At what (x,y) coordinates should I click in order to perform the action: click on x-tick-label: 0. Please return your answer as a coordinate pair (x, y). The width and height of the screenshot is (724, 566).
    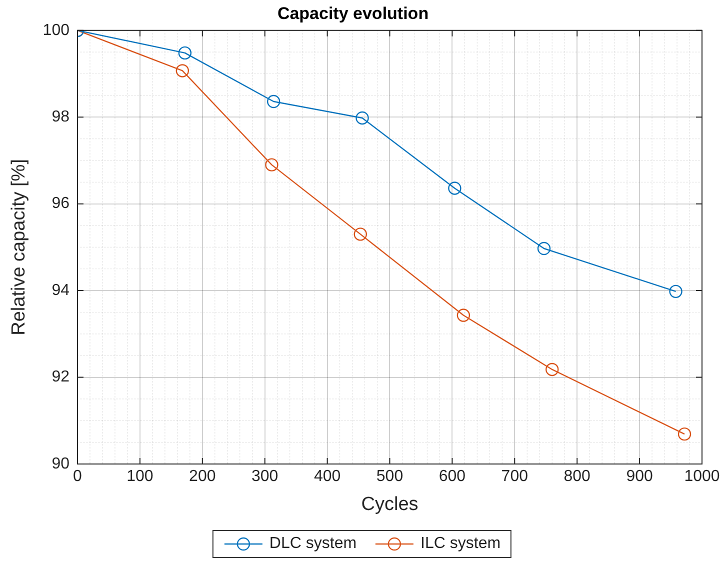
    Looking at the image, I should click on (77, 477).